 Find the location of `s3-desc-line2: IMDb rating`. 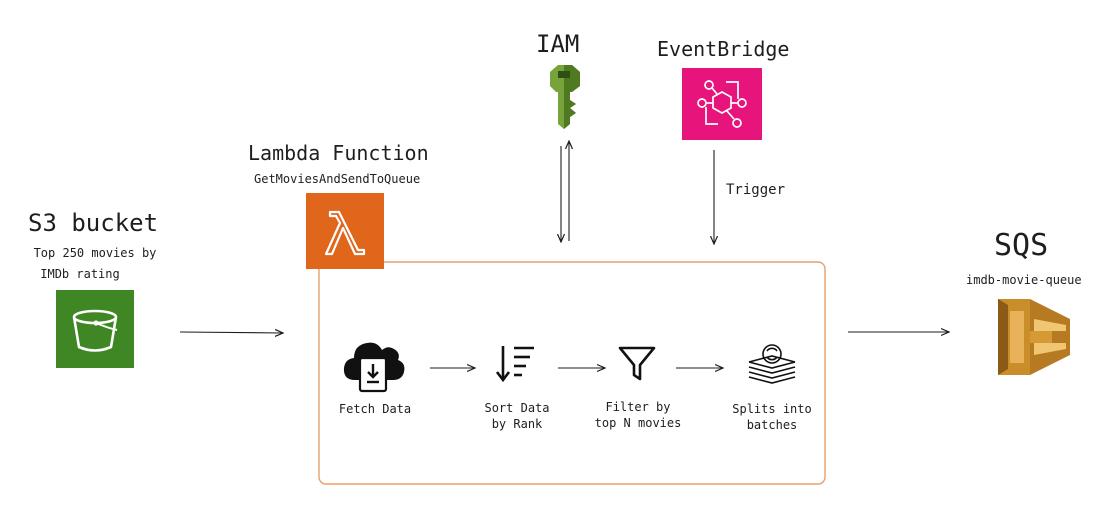

s3-desc-line2: IMDb rating is located at coordinates (80, 274).